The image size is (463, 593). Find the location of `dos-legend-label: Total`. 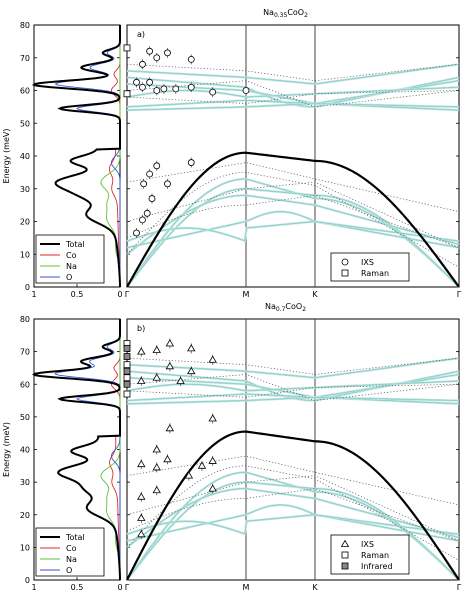

dos-legend-label: Total is located at coordinates (75, 244).